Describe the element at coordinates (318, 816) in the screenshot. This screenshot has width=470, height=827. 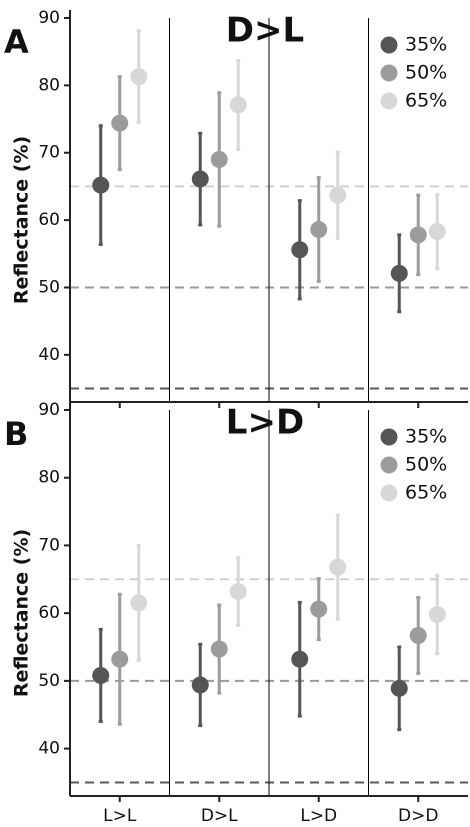
I see `x-tick-label: L>D` at that location.